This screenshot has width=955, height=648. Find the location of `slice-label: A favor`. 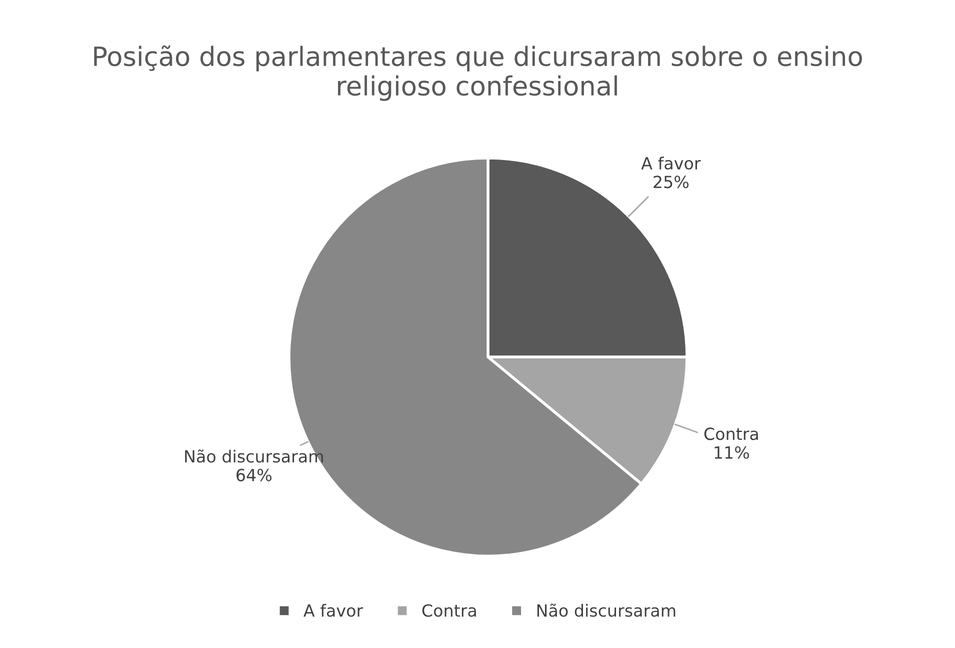

slice-label: A favor is located at coordinates (671, 163).